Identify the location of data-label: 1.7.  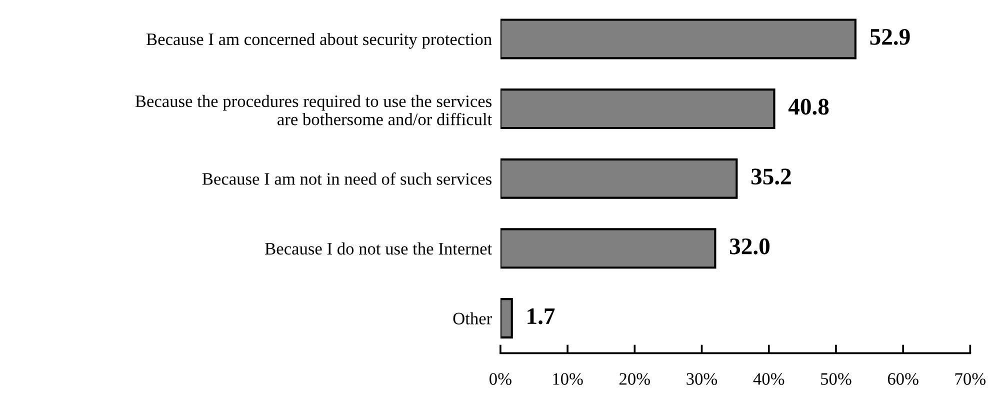
(541, 316).